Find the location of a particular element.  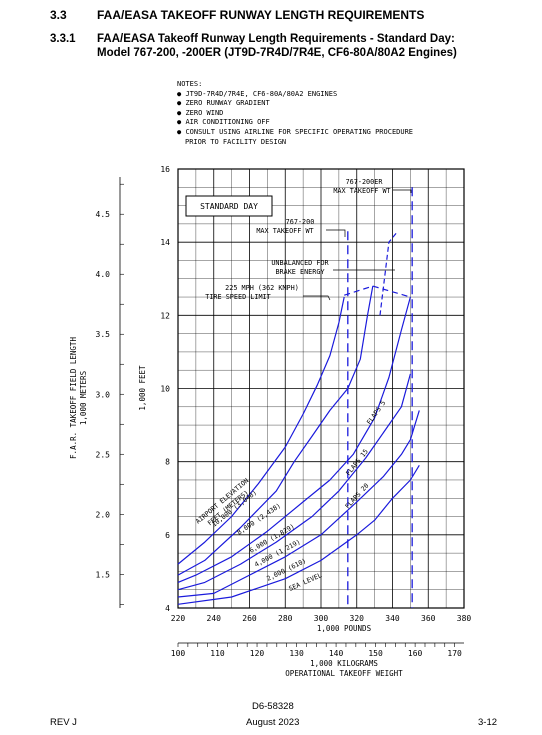

y-tick-label-feet: 8 is located at coordinates (167, 462).